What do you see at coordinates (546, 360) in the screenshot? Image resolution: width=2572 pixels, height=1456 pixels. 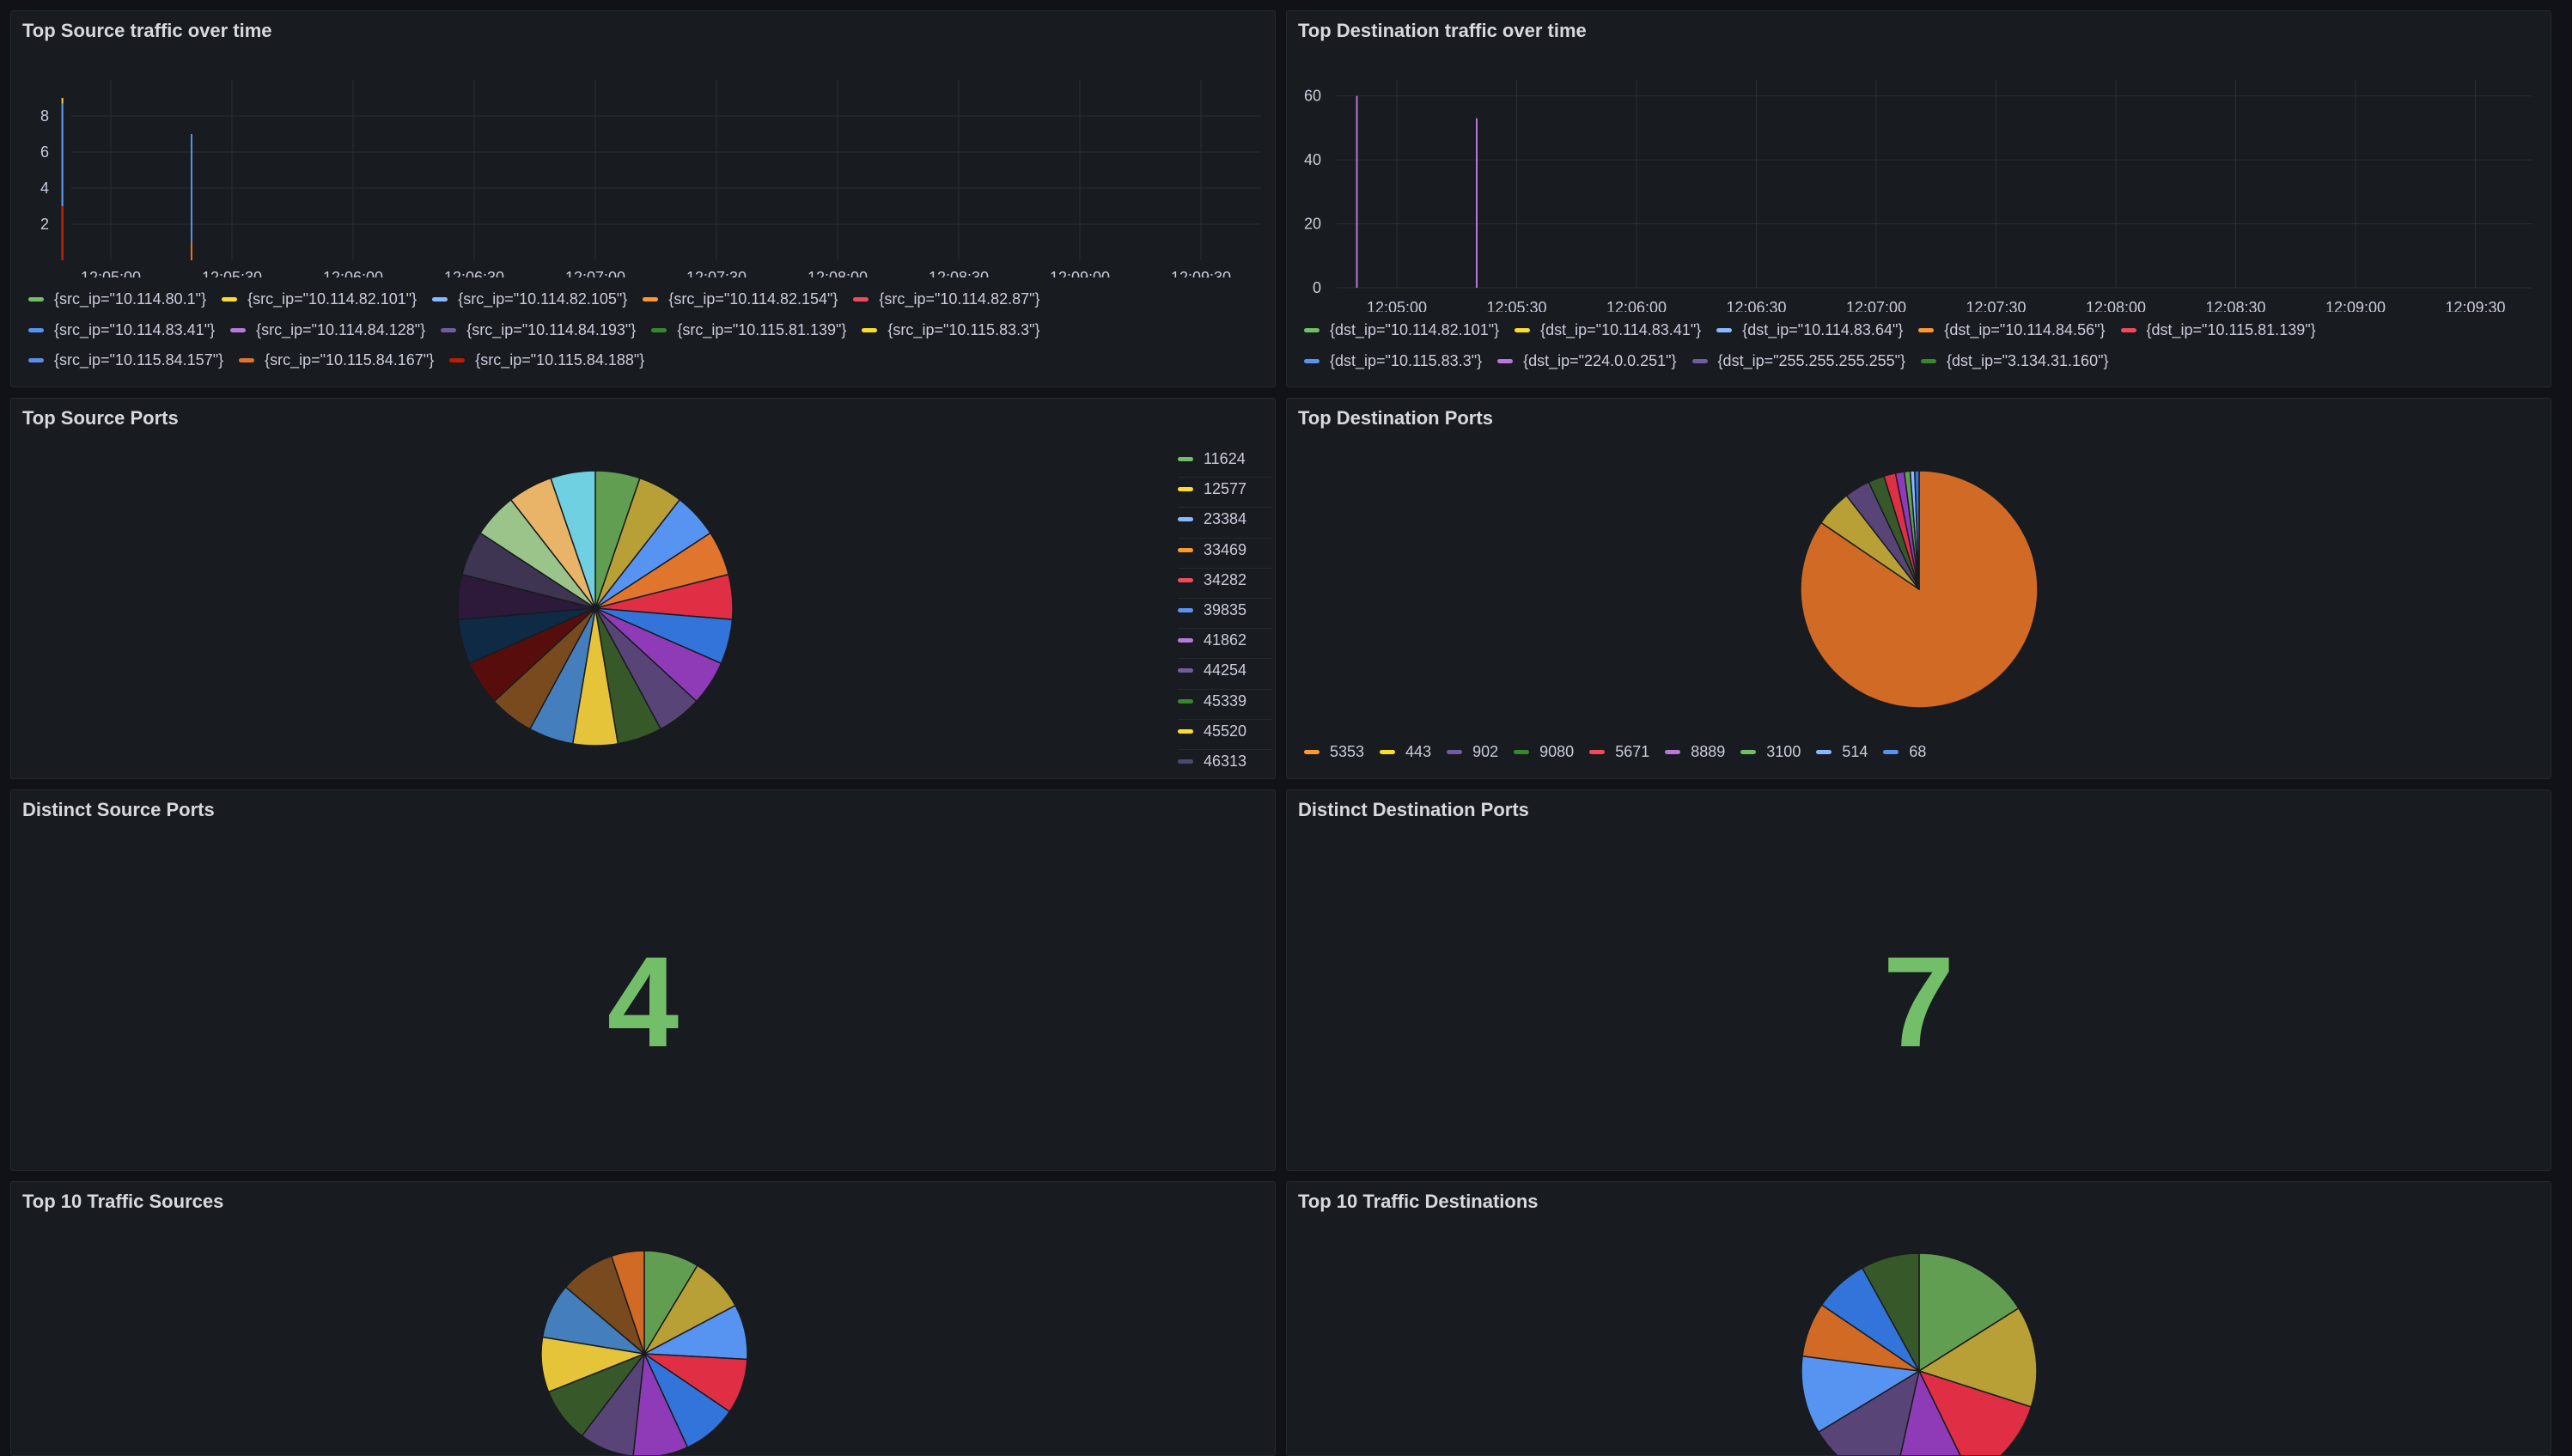 I see `legend-item: {src_ip="10.115.84.188"}` at bounding box center [546, 360].